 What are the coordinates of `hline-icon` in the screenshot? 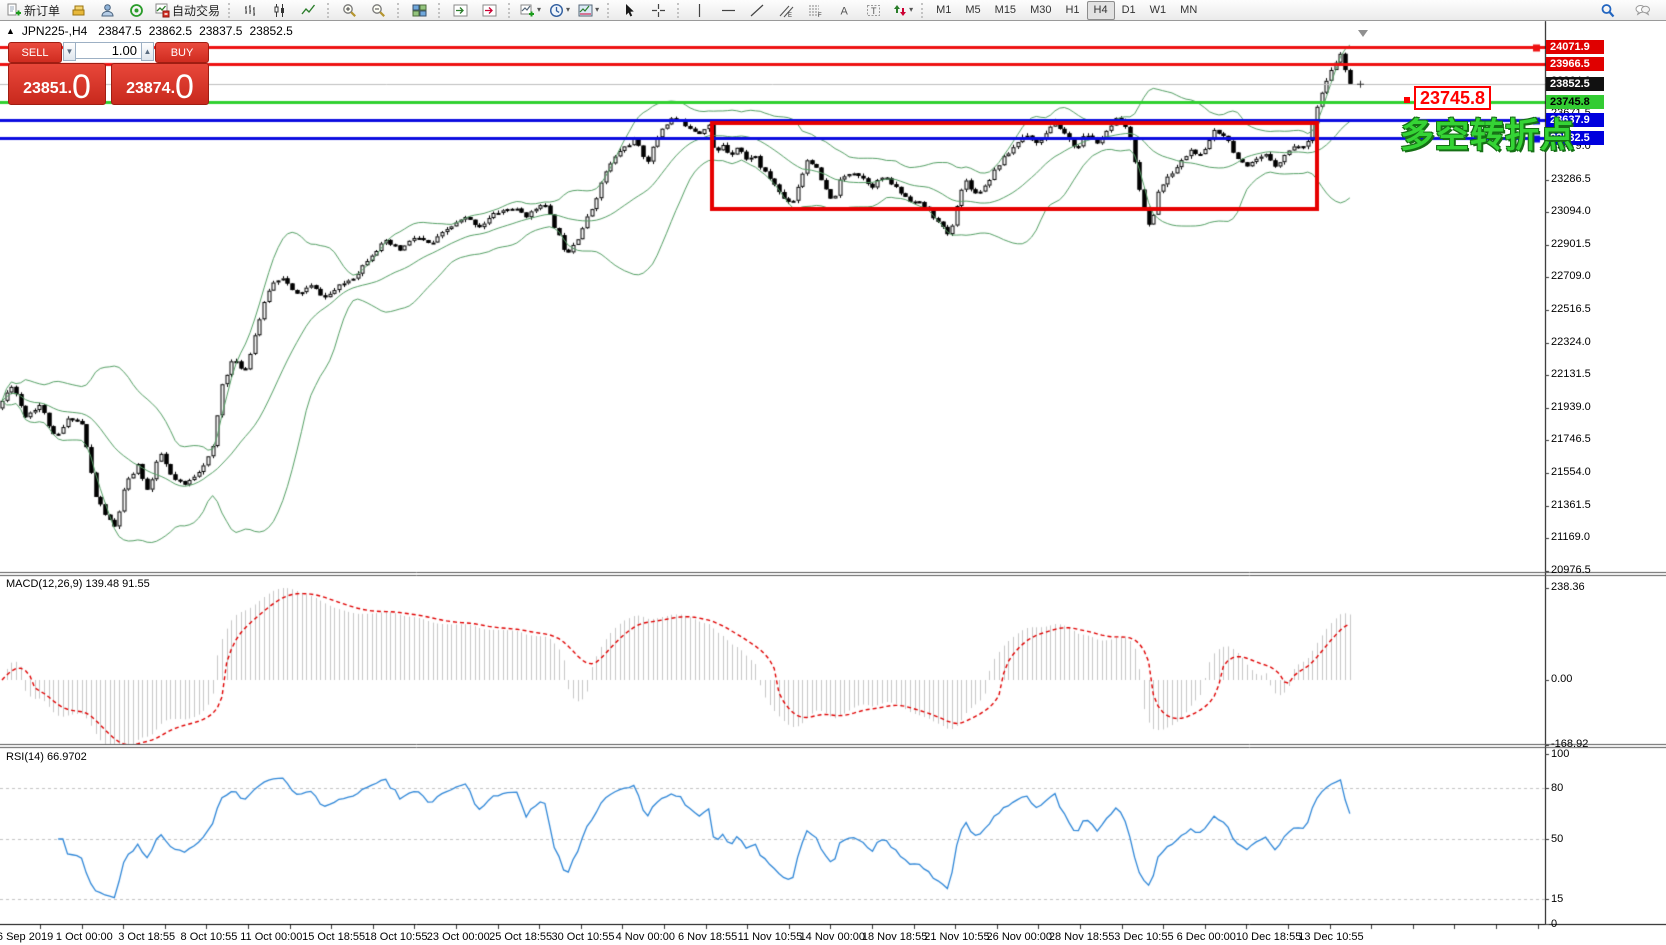 It's located at (728, 10).